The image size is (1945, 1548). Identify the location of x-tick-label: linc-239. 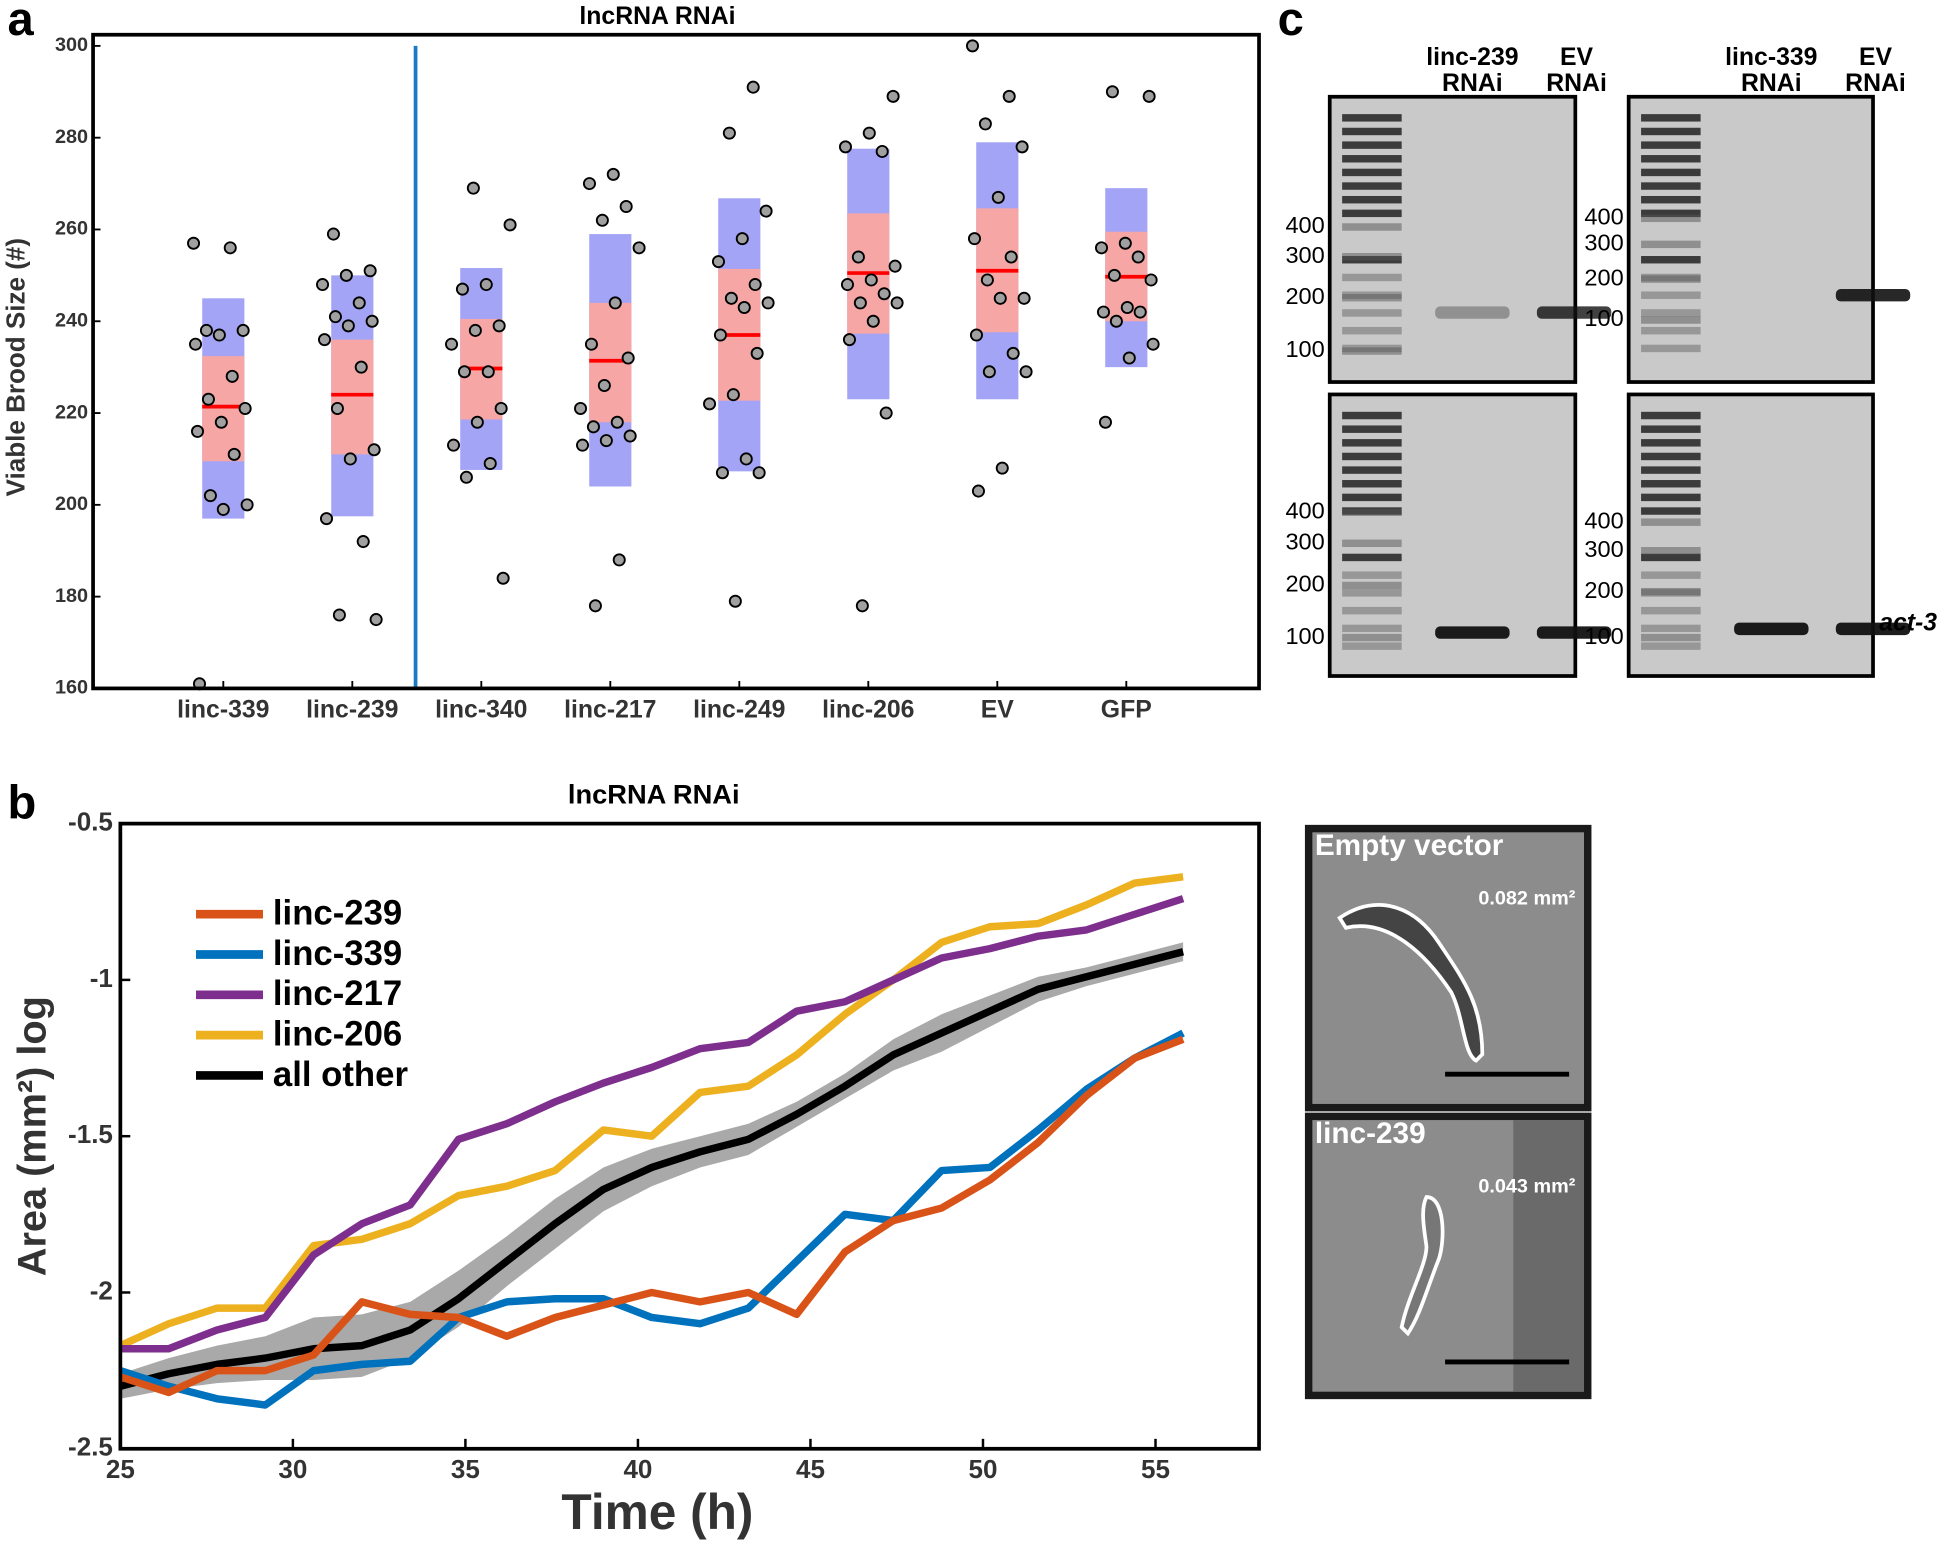
(352, 709).